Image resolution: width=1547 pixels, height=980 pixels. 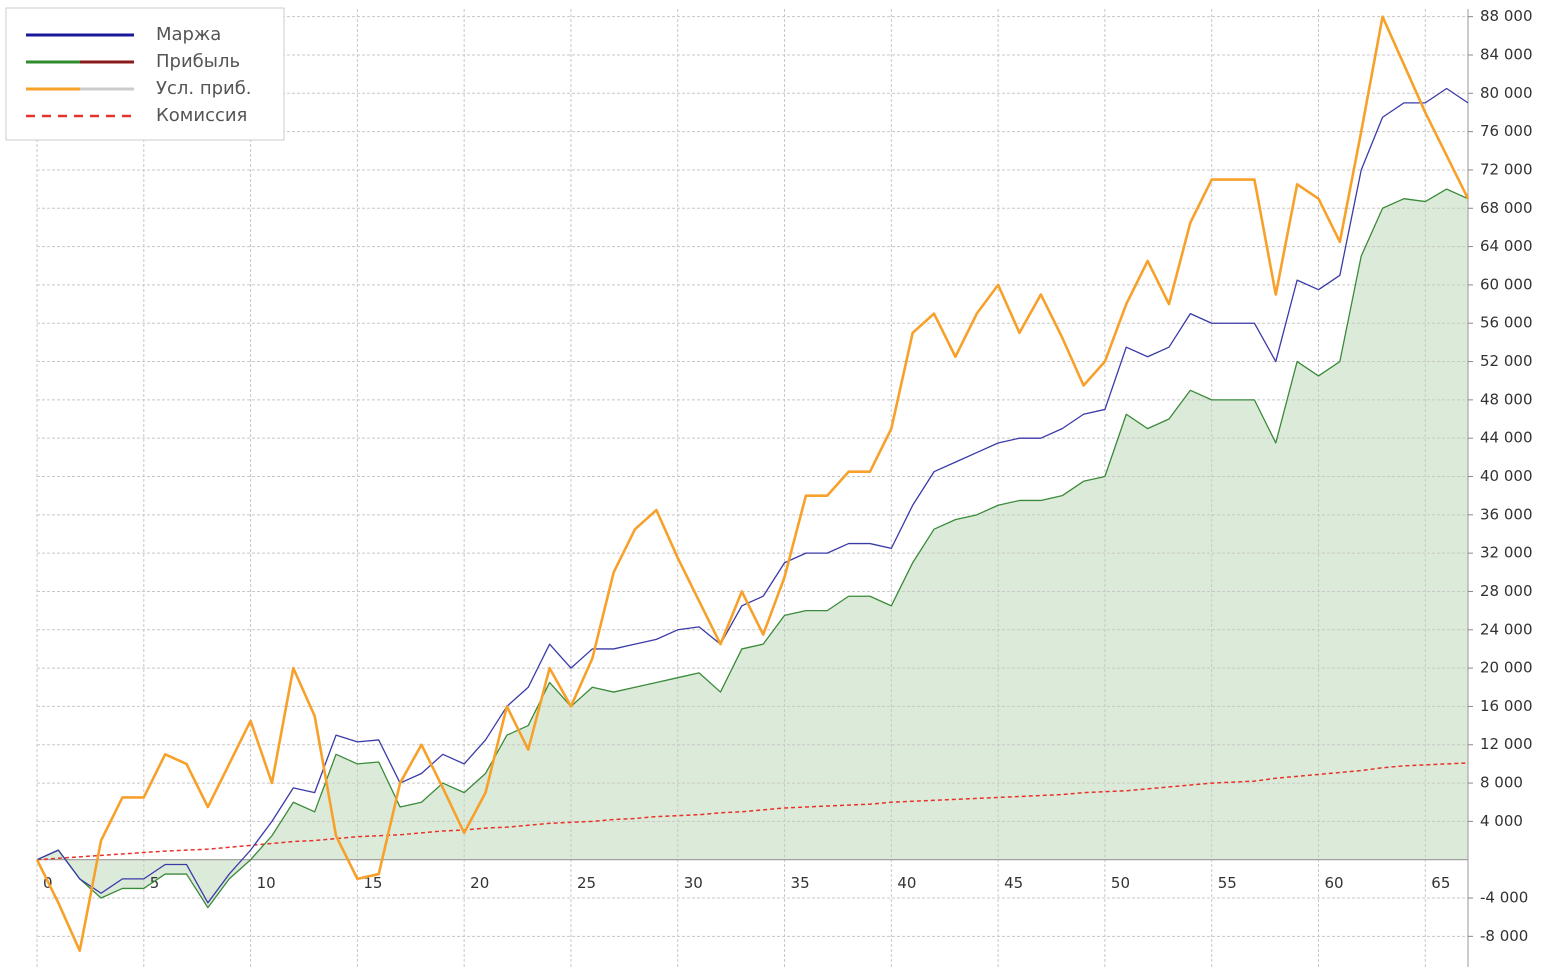 I want to click on y-tick-label: 48 000, so click(x=1506, y=399).